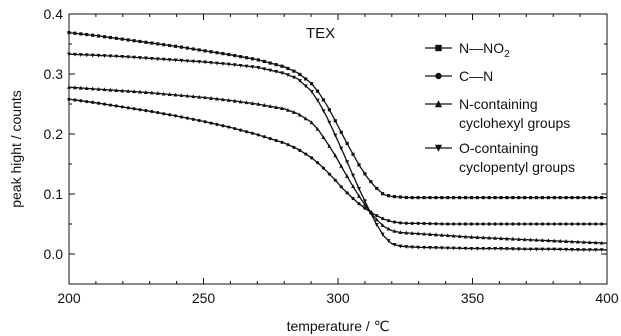  Describe the element at coordinates (500, 157) in the screenshot. I see `legend-item-4: O-containing cyclopentyl groups` at that location.